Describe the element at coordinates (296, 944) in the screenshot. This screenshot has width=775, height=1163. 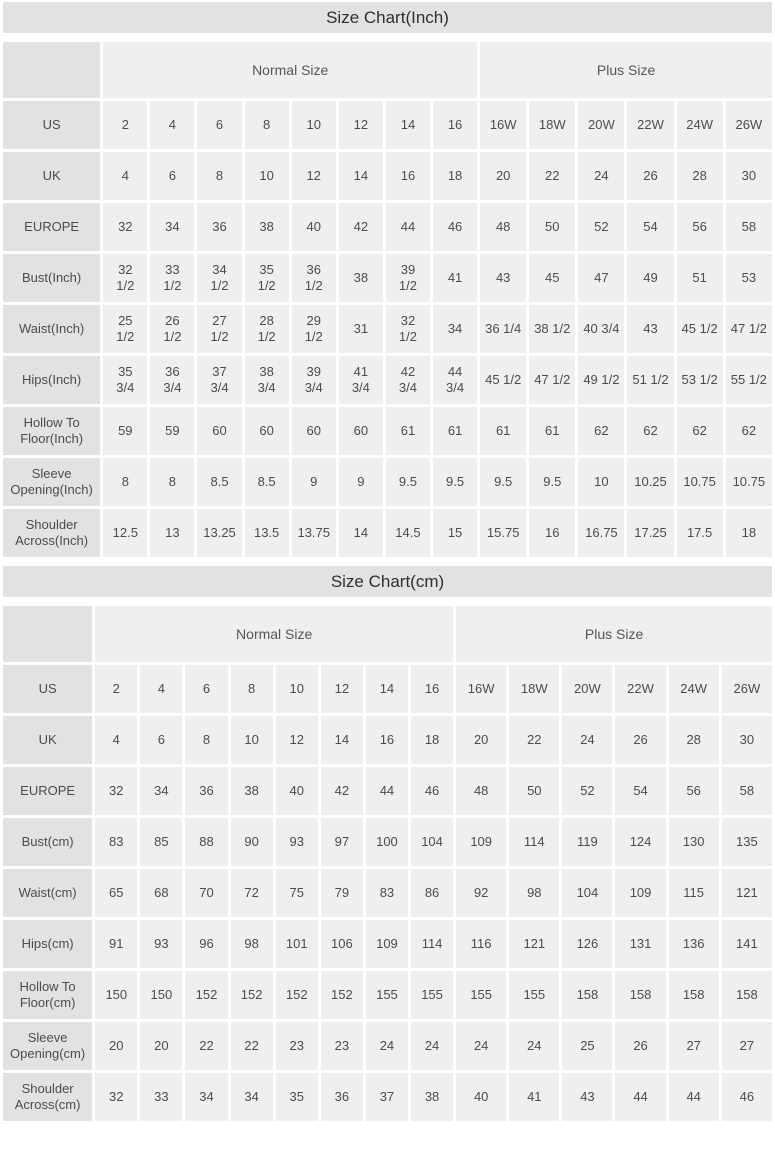
I see `size-cell: 101` at that location.